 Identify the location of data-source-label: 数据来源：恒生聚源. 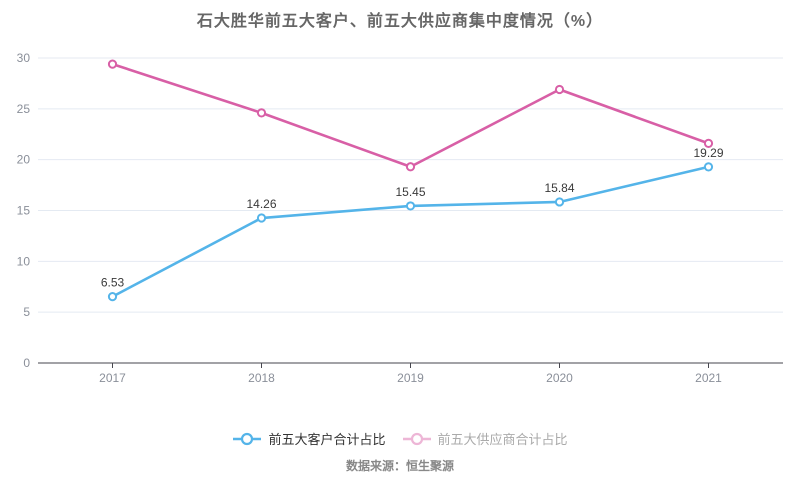
(399, 466).